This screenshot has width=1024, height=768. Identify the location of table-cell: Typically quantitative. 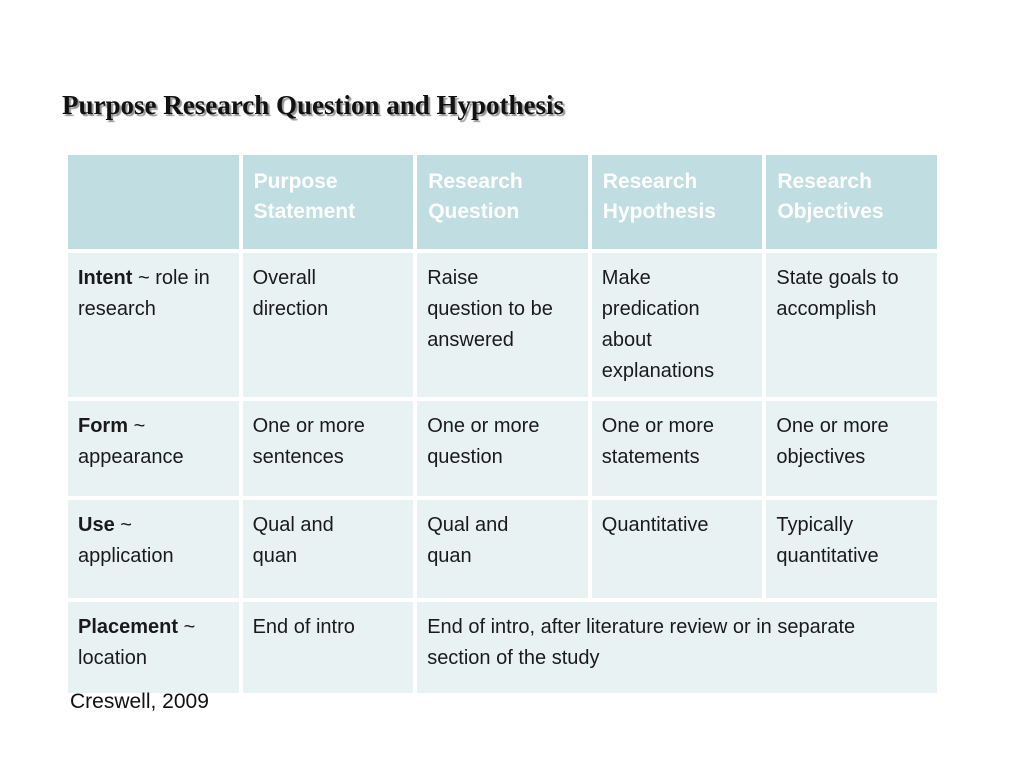
(851, 549).